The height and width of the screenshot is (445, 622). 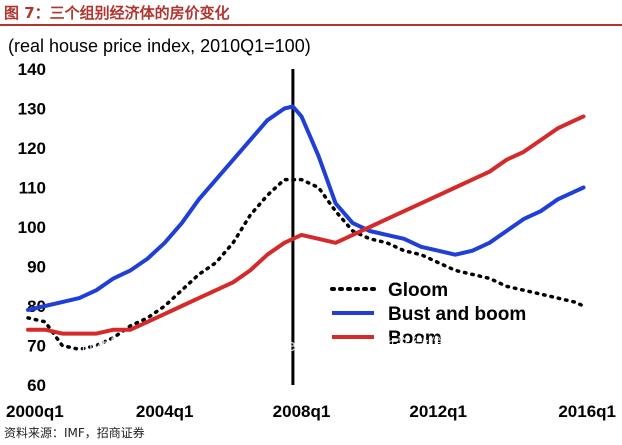 I want to click on x-axis-ticks: 2000q1 2004q1 2008q1 2012q1 2016q1, so click(x=311, y=411).